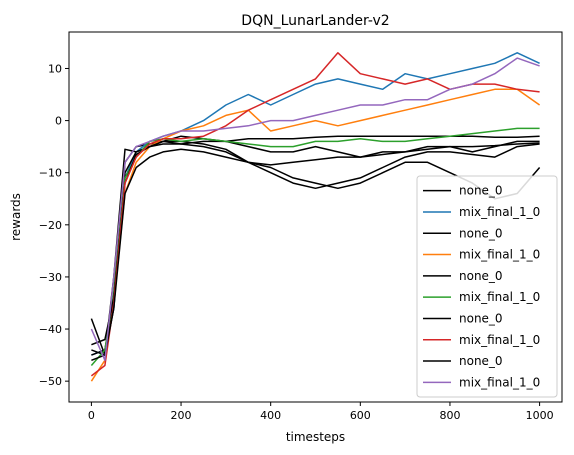 The width and height of the screenshot is (574, 455). Describe the element at coordinates (55, 68) in the screenshot. I see `y-tick-label: 10` at that location.